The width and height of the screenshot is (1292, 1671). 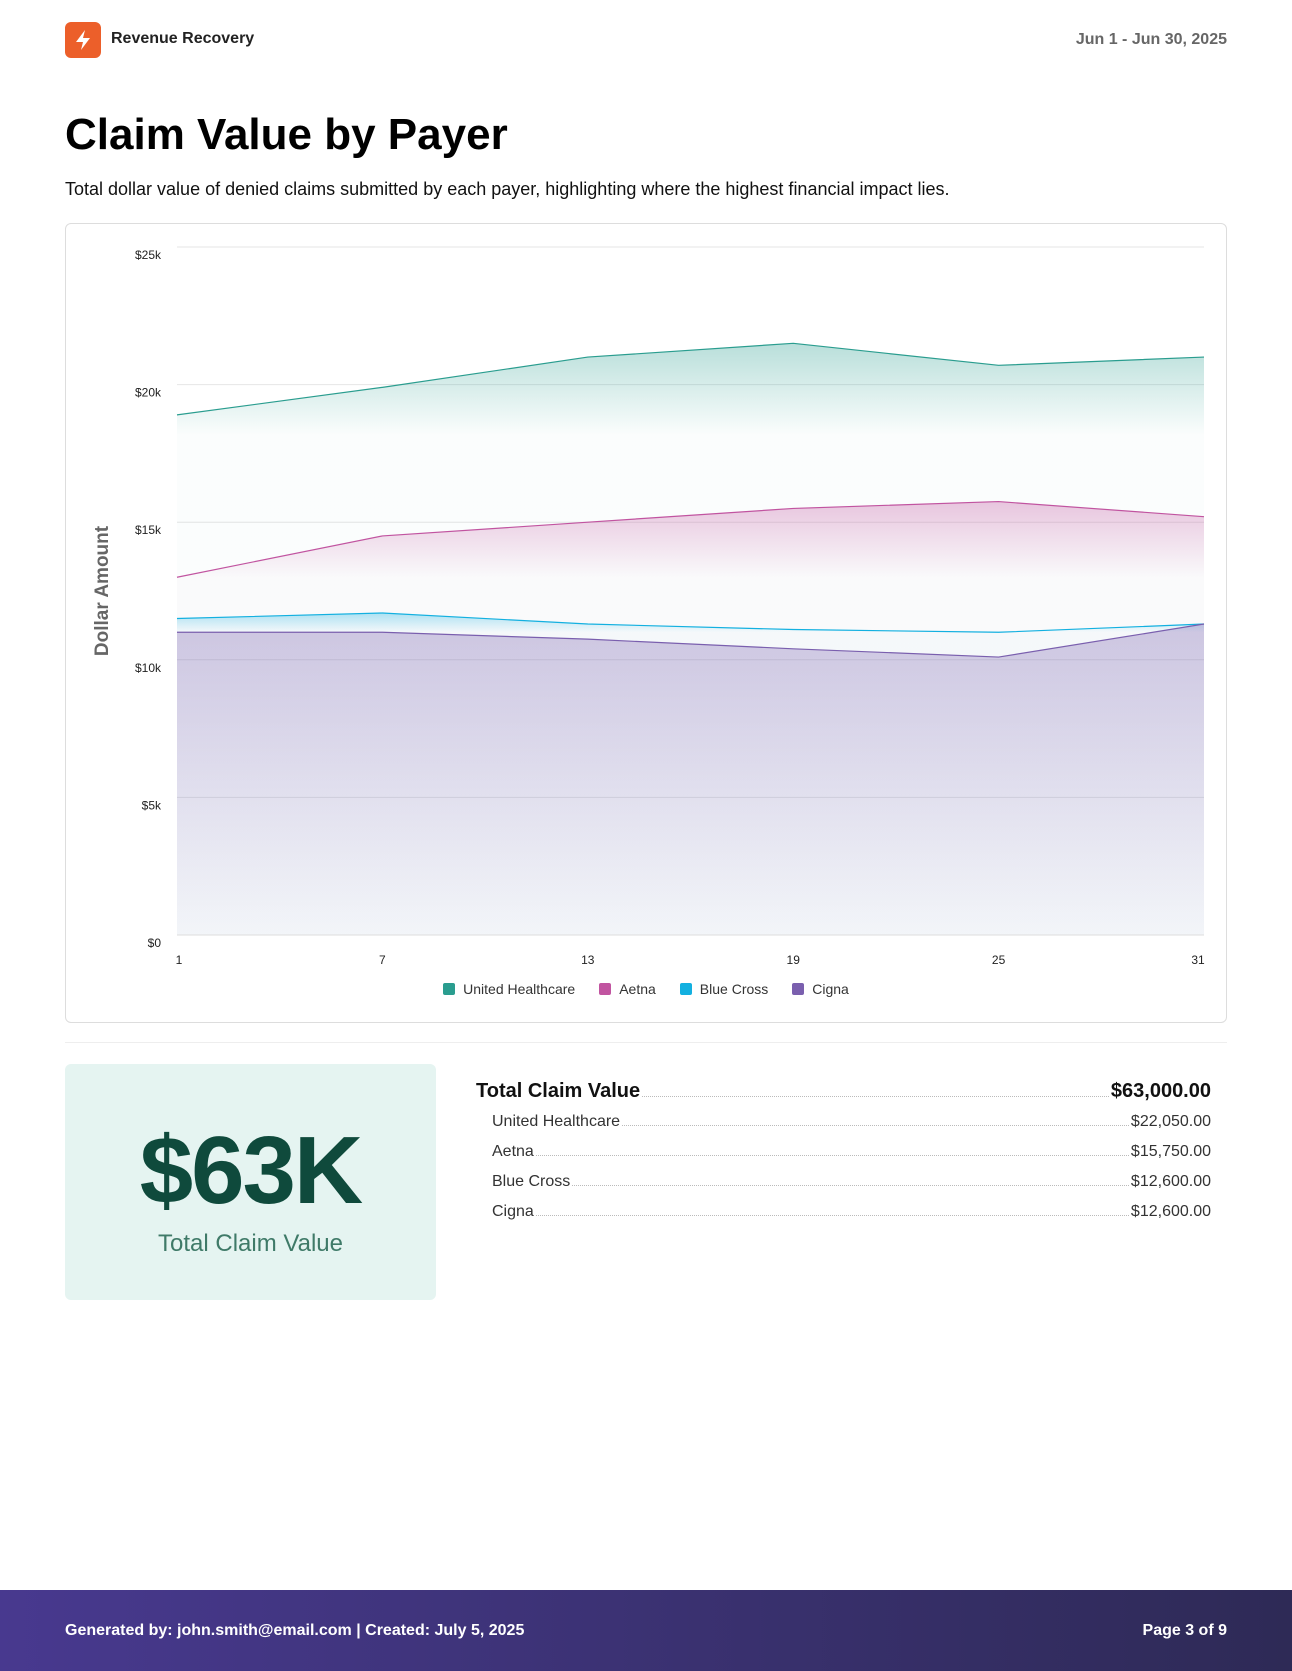 What do you see at coordinates (1198, 960) in the screenshot?
I see `x-tick-label: 31` at bounding box center [1198, 960].